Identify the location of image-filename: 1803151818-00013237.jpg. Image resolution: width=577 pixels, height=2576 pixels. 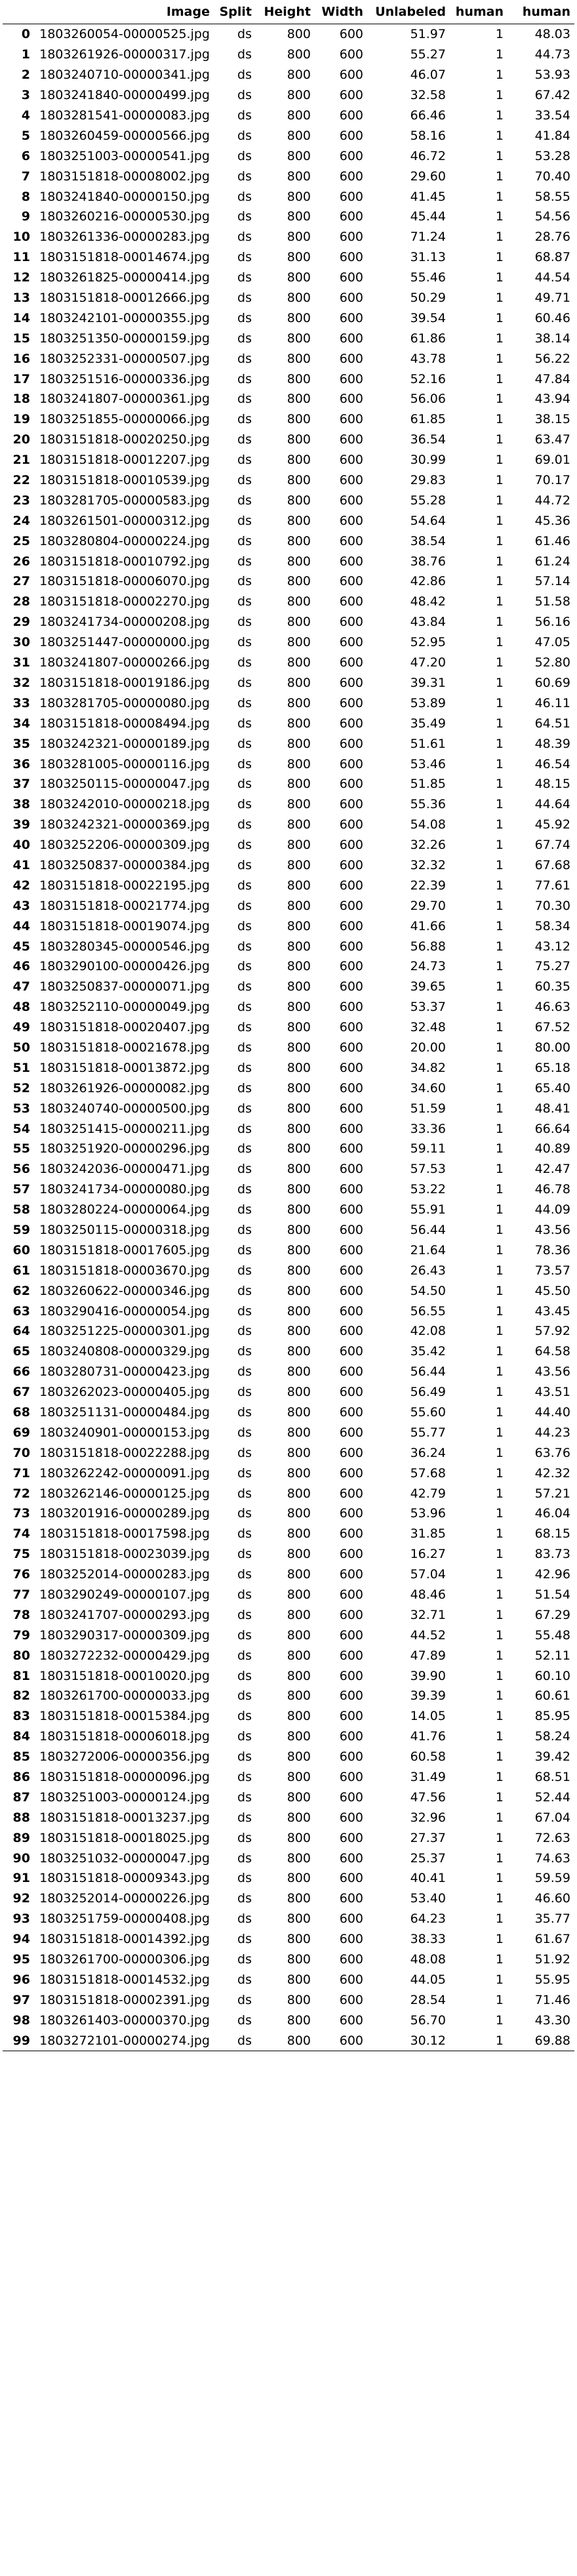
(124, 1817).